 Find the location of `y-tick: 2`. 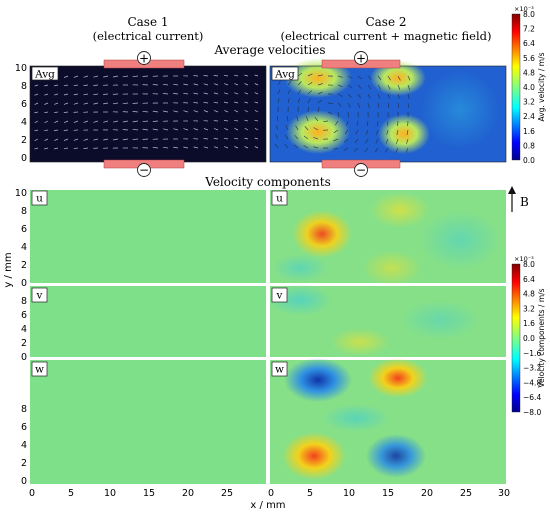

y-tick: 2 is located at coordinates (24, 140).